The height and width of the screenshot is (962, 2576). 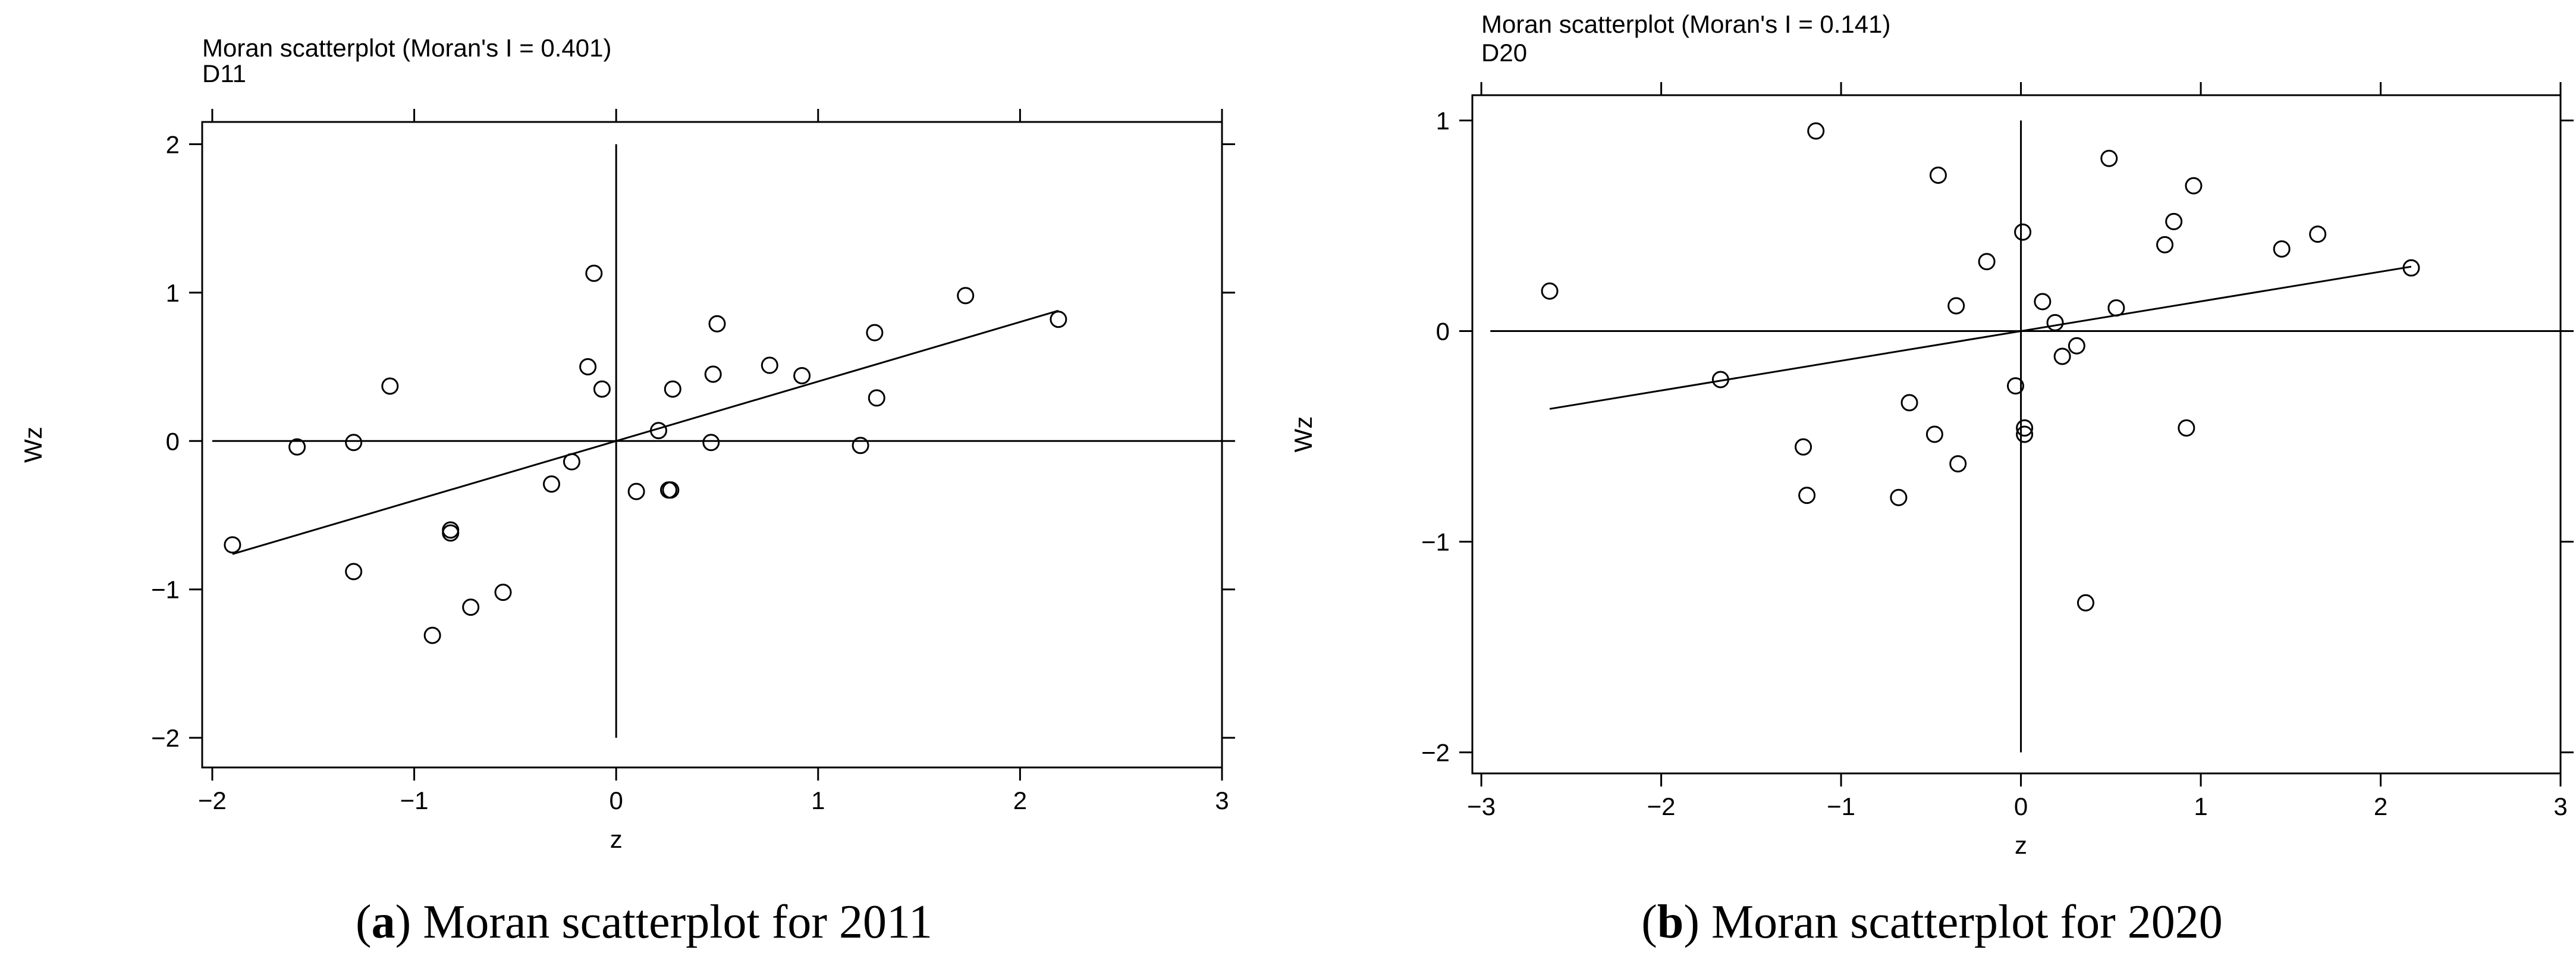 I want to click on caption-a-letter: a, so click(x=383, y=922).